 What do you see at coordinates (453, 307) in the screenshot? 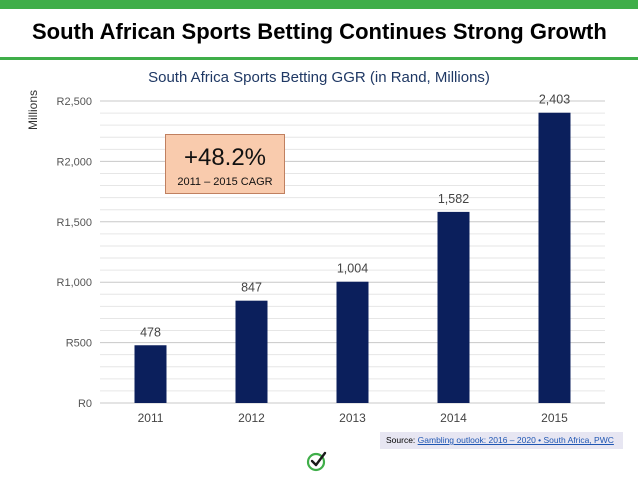
I see `bar-2014` at bounding box center [453, 307].